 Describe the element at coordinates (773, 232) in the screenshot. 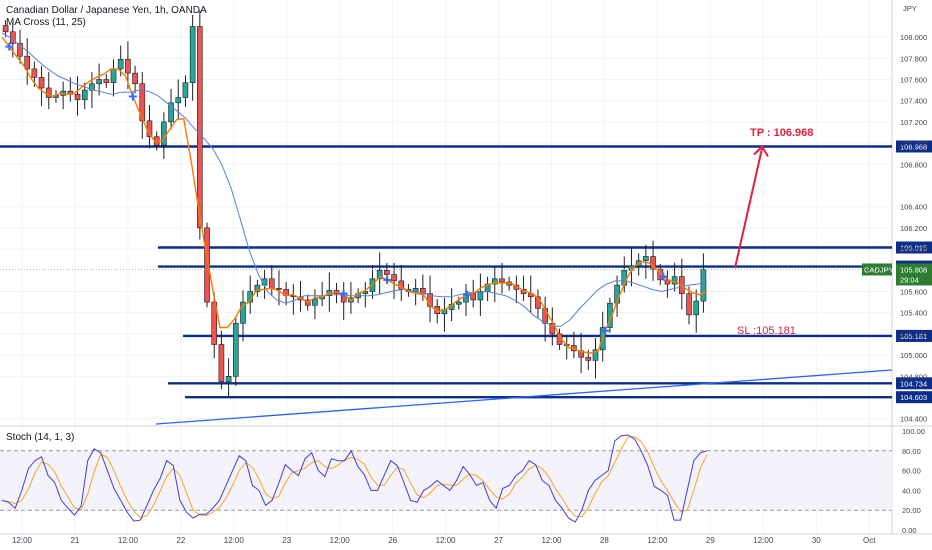

I see `annotations: TP : 106.968 SL :105.181` at that location.